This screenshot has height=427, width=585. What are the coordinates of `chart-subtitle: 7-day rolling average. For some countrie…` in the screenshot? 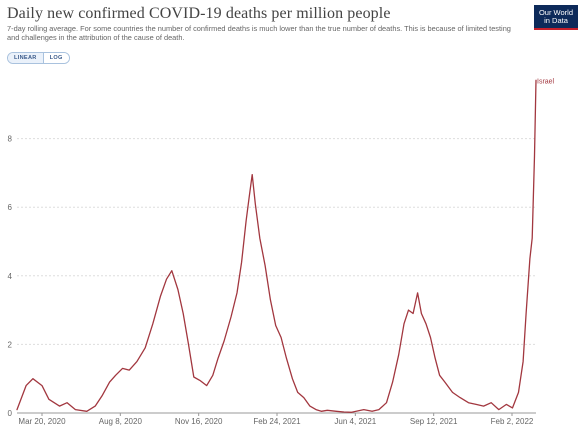 It's located at (259, 33).